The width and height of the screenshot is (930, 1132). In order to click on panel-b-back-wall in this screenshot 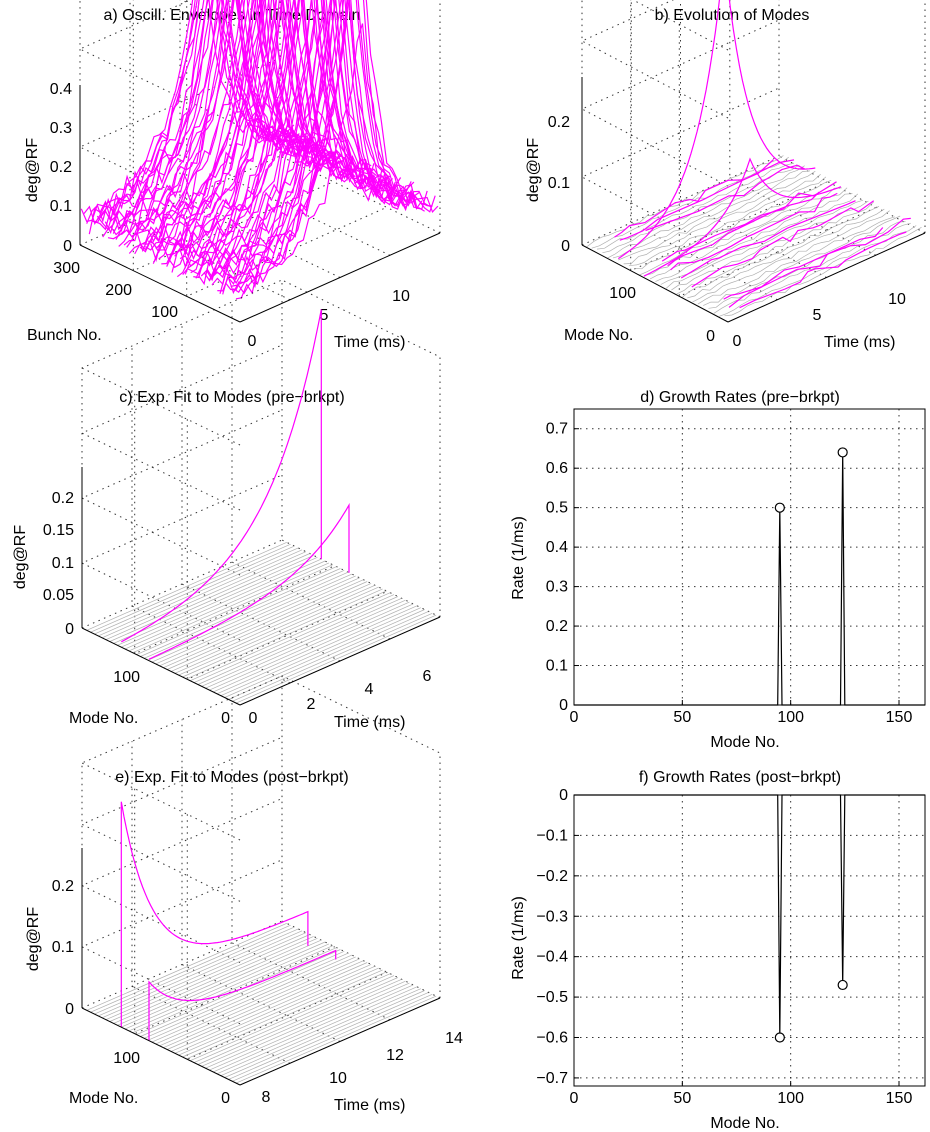, I will do `click(680, 123)`.